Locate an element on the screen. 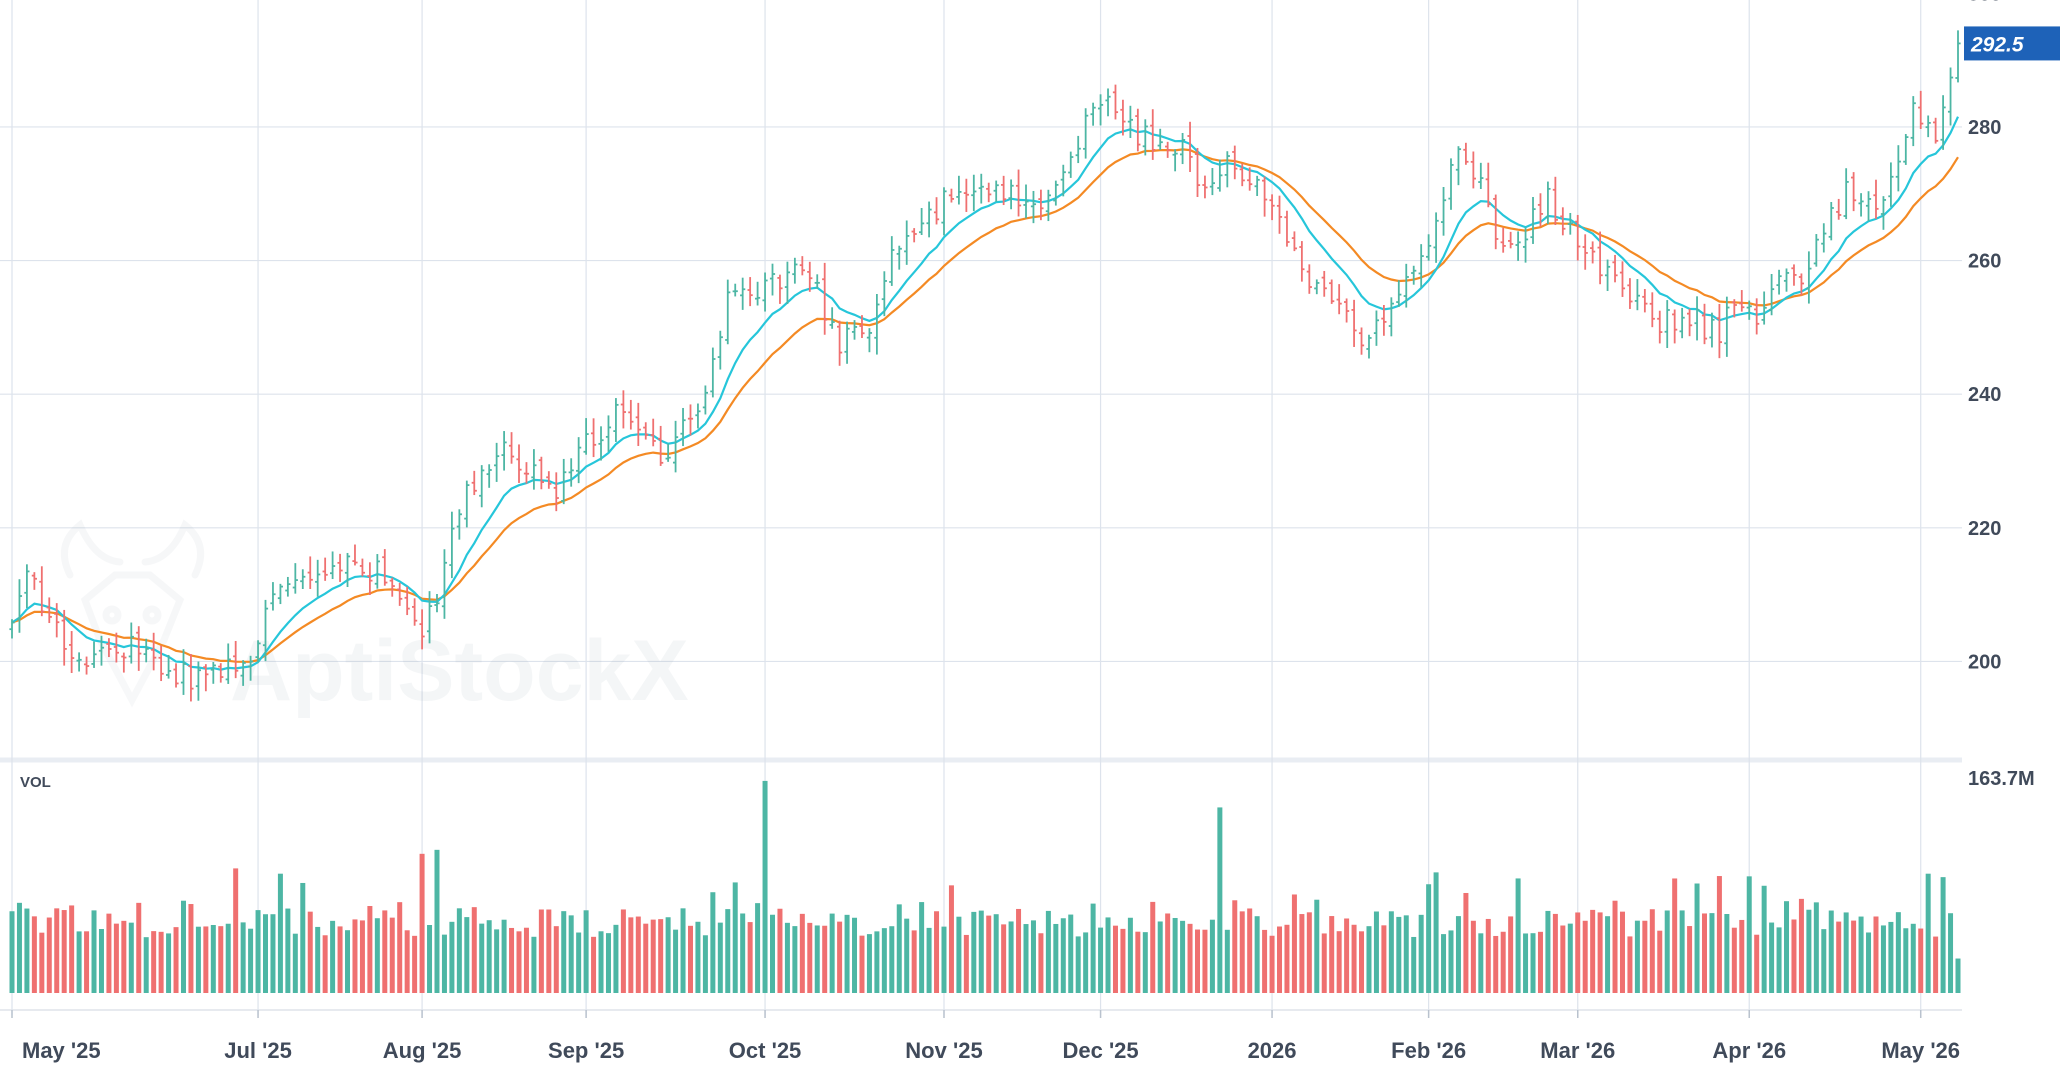 This screenshot has height=1070, width=2064. price-tick-label: 220 is located at coordinates (1984, 529).